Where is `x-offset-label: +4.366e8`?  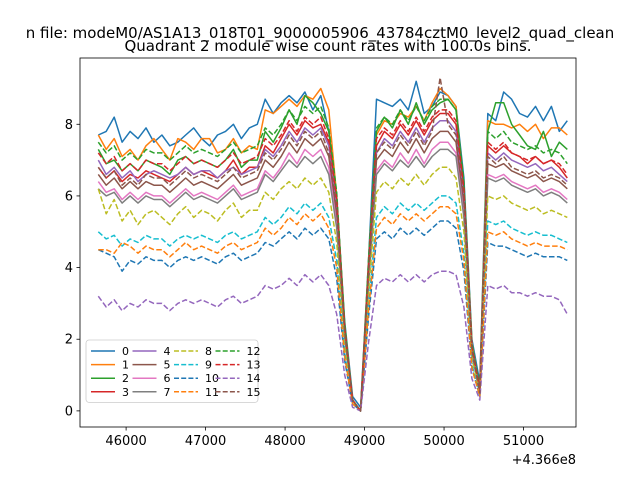
x-offset-label: +4.366e8 is located at coordinates (544, 460).